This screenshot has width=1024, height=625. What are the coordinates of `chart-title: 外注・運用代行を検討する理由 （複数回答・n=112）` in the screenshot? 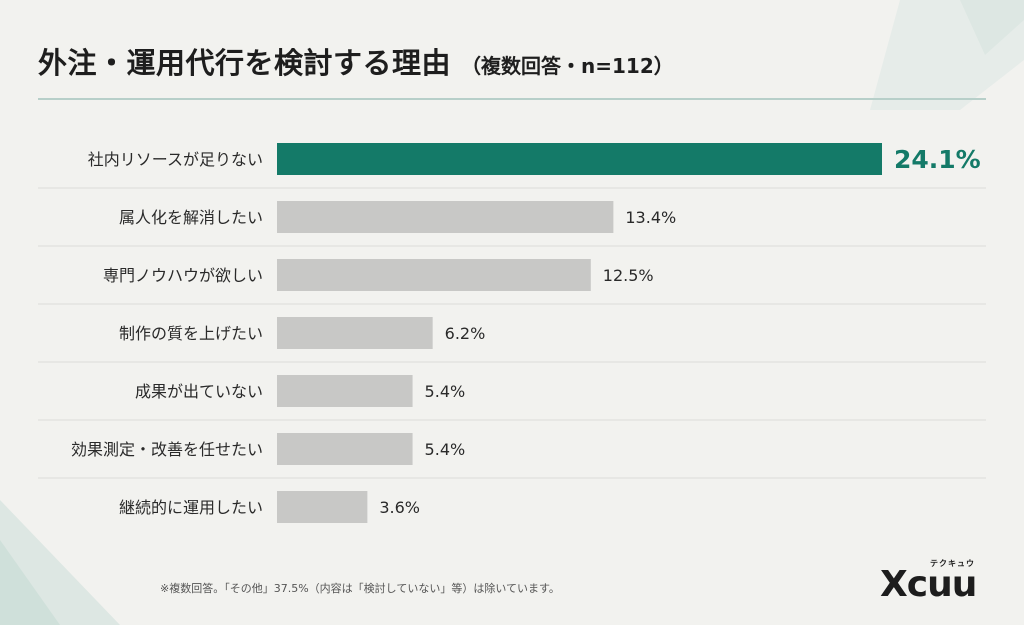 It's located at (356, 61).